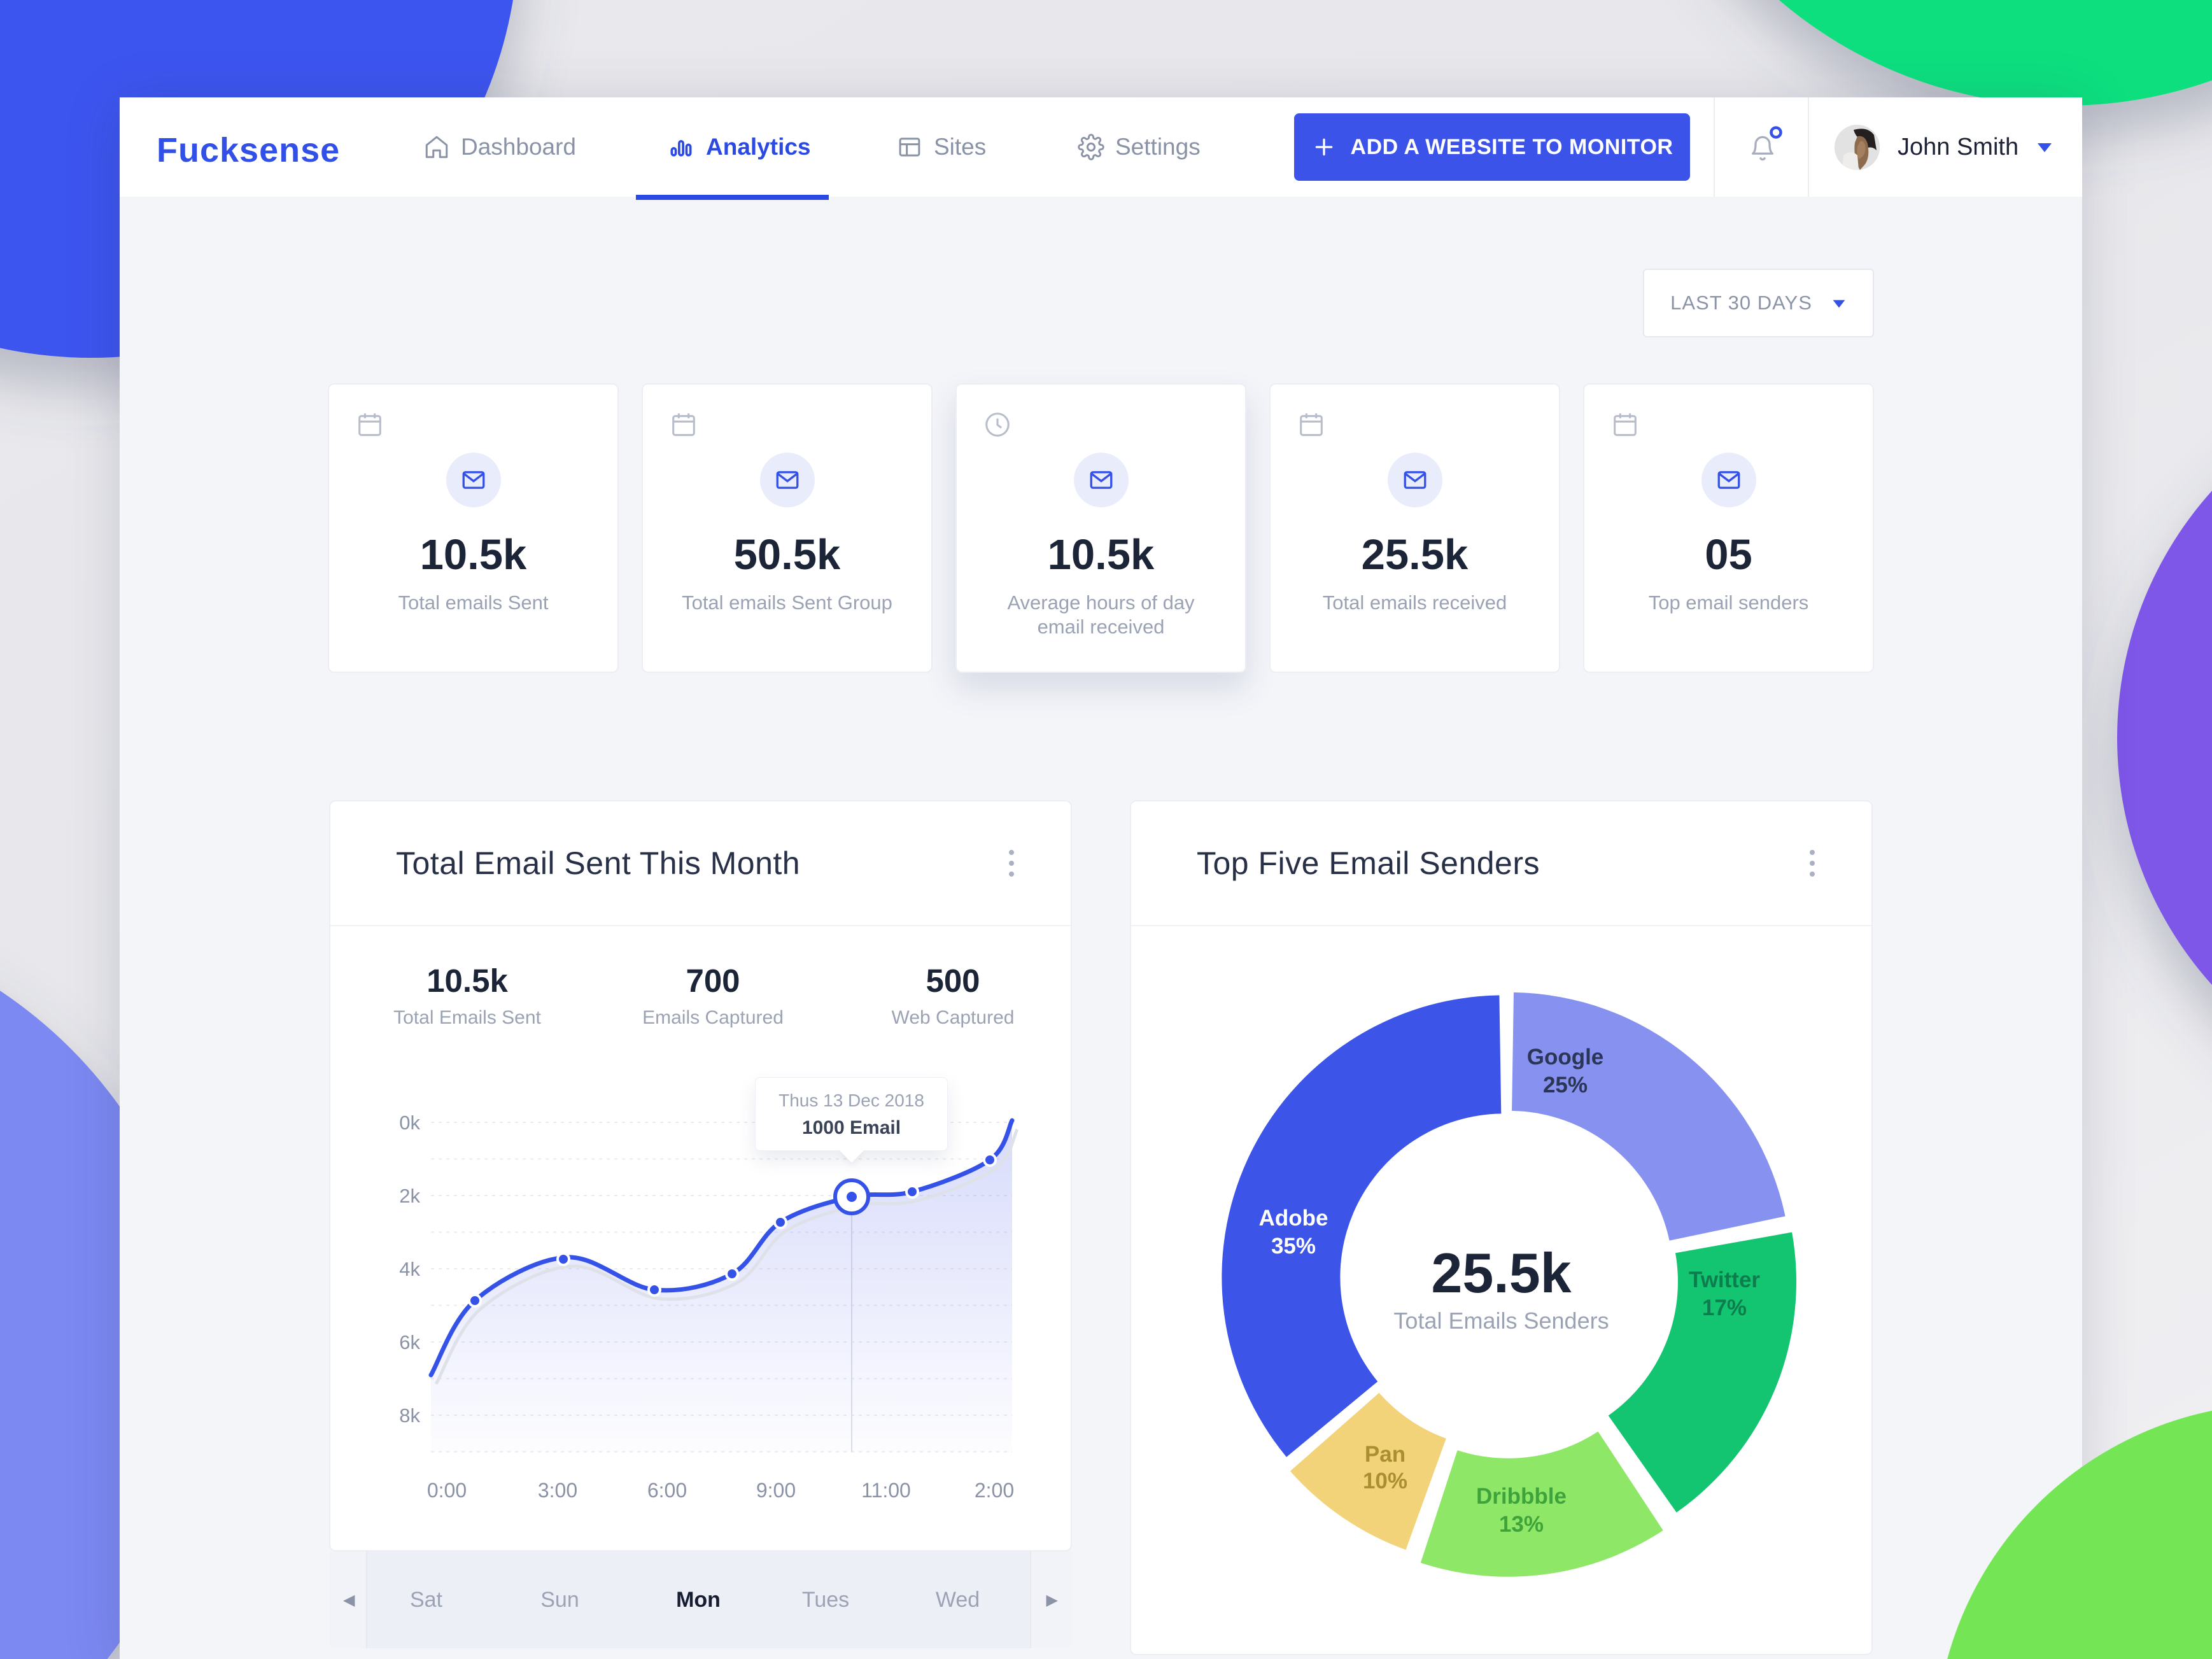  Describe the element at coordinates (1521, 1524) in the screenshot. I see `svg-text: 13%` at that location.